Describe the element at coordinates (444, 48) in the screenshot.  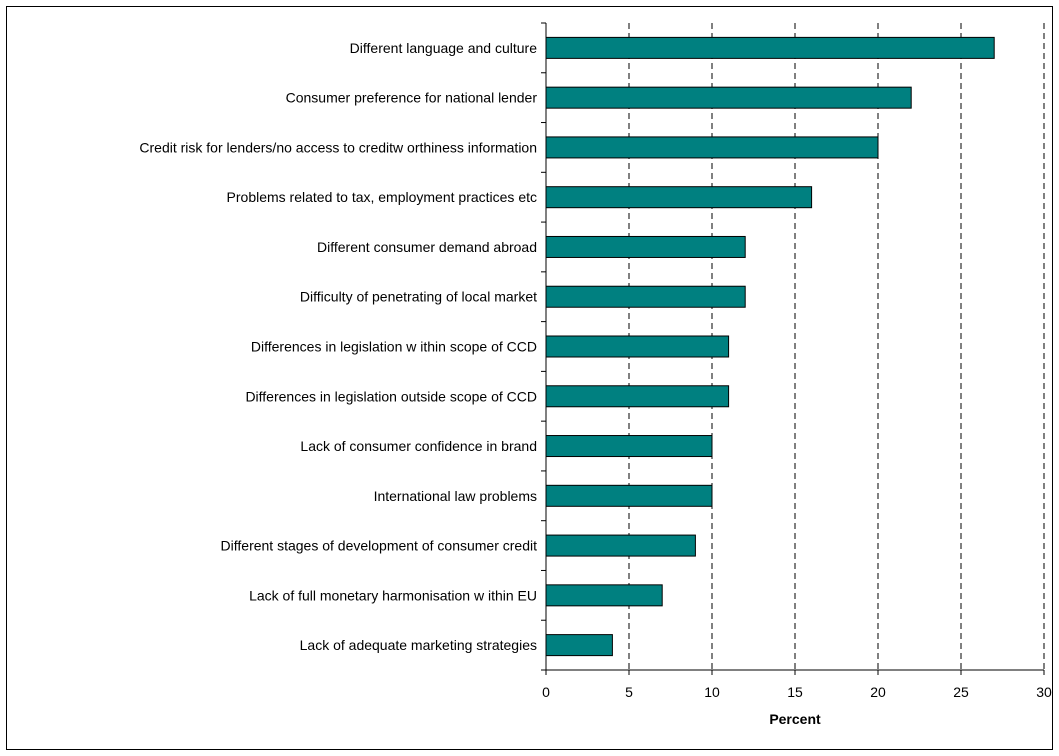
I see `category-label: Different language and culture` at that location.